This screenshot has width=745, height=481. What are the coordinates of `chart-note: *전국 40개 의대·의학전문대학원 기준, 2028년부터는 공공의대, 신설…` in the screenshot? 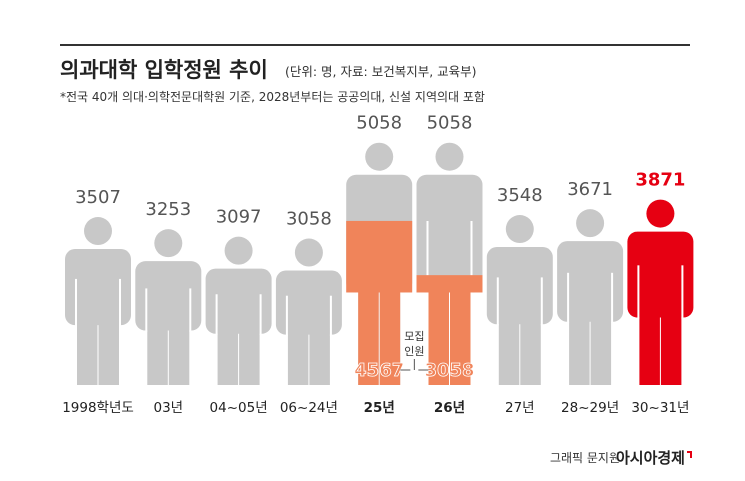 It's located at (272, 97).